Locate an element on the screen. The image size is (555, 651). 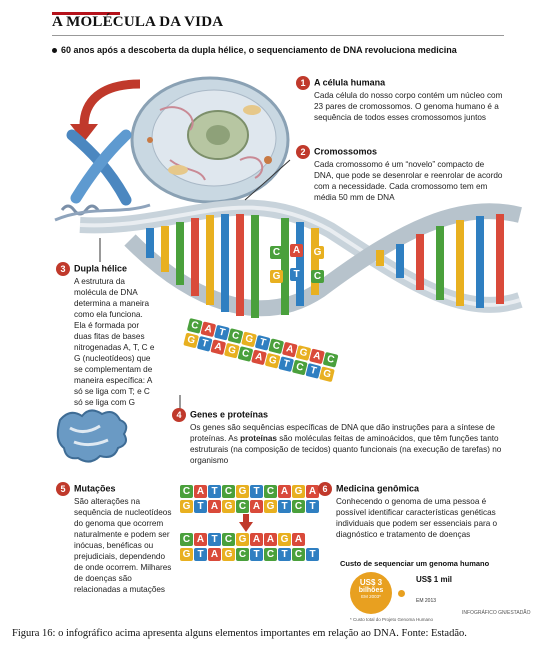
title-divider is located at coordinates (278, 35).